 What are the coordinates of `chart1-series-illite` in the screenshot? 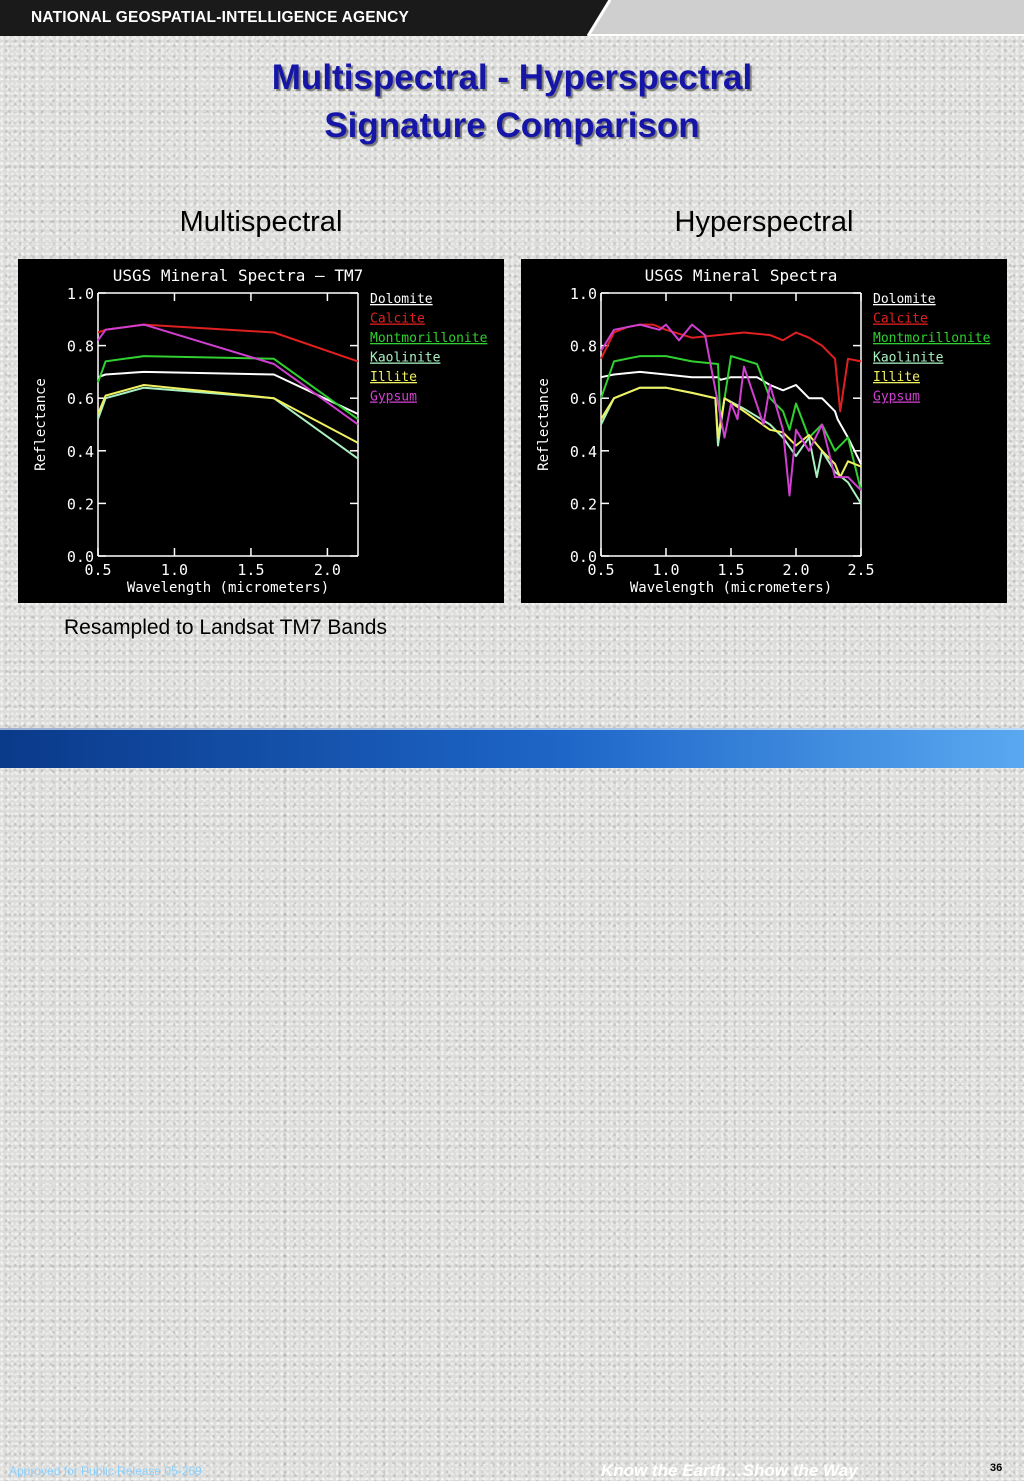 It's located at (731, 432).